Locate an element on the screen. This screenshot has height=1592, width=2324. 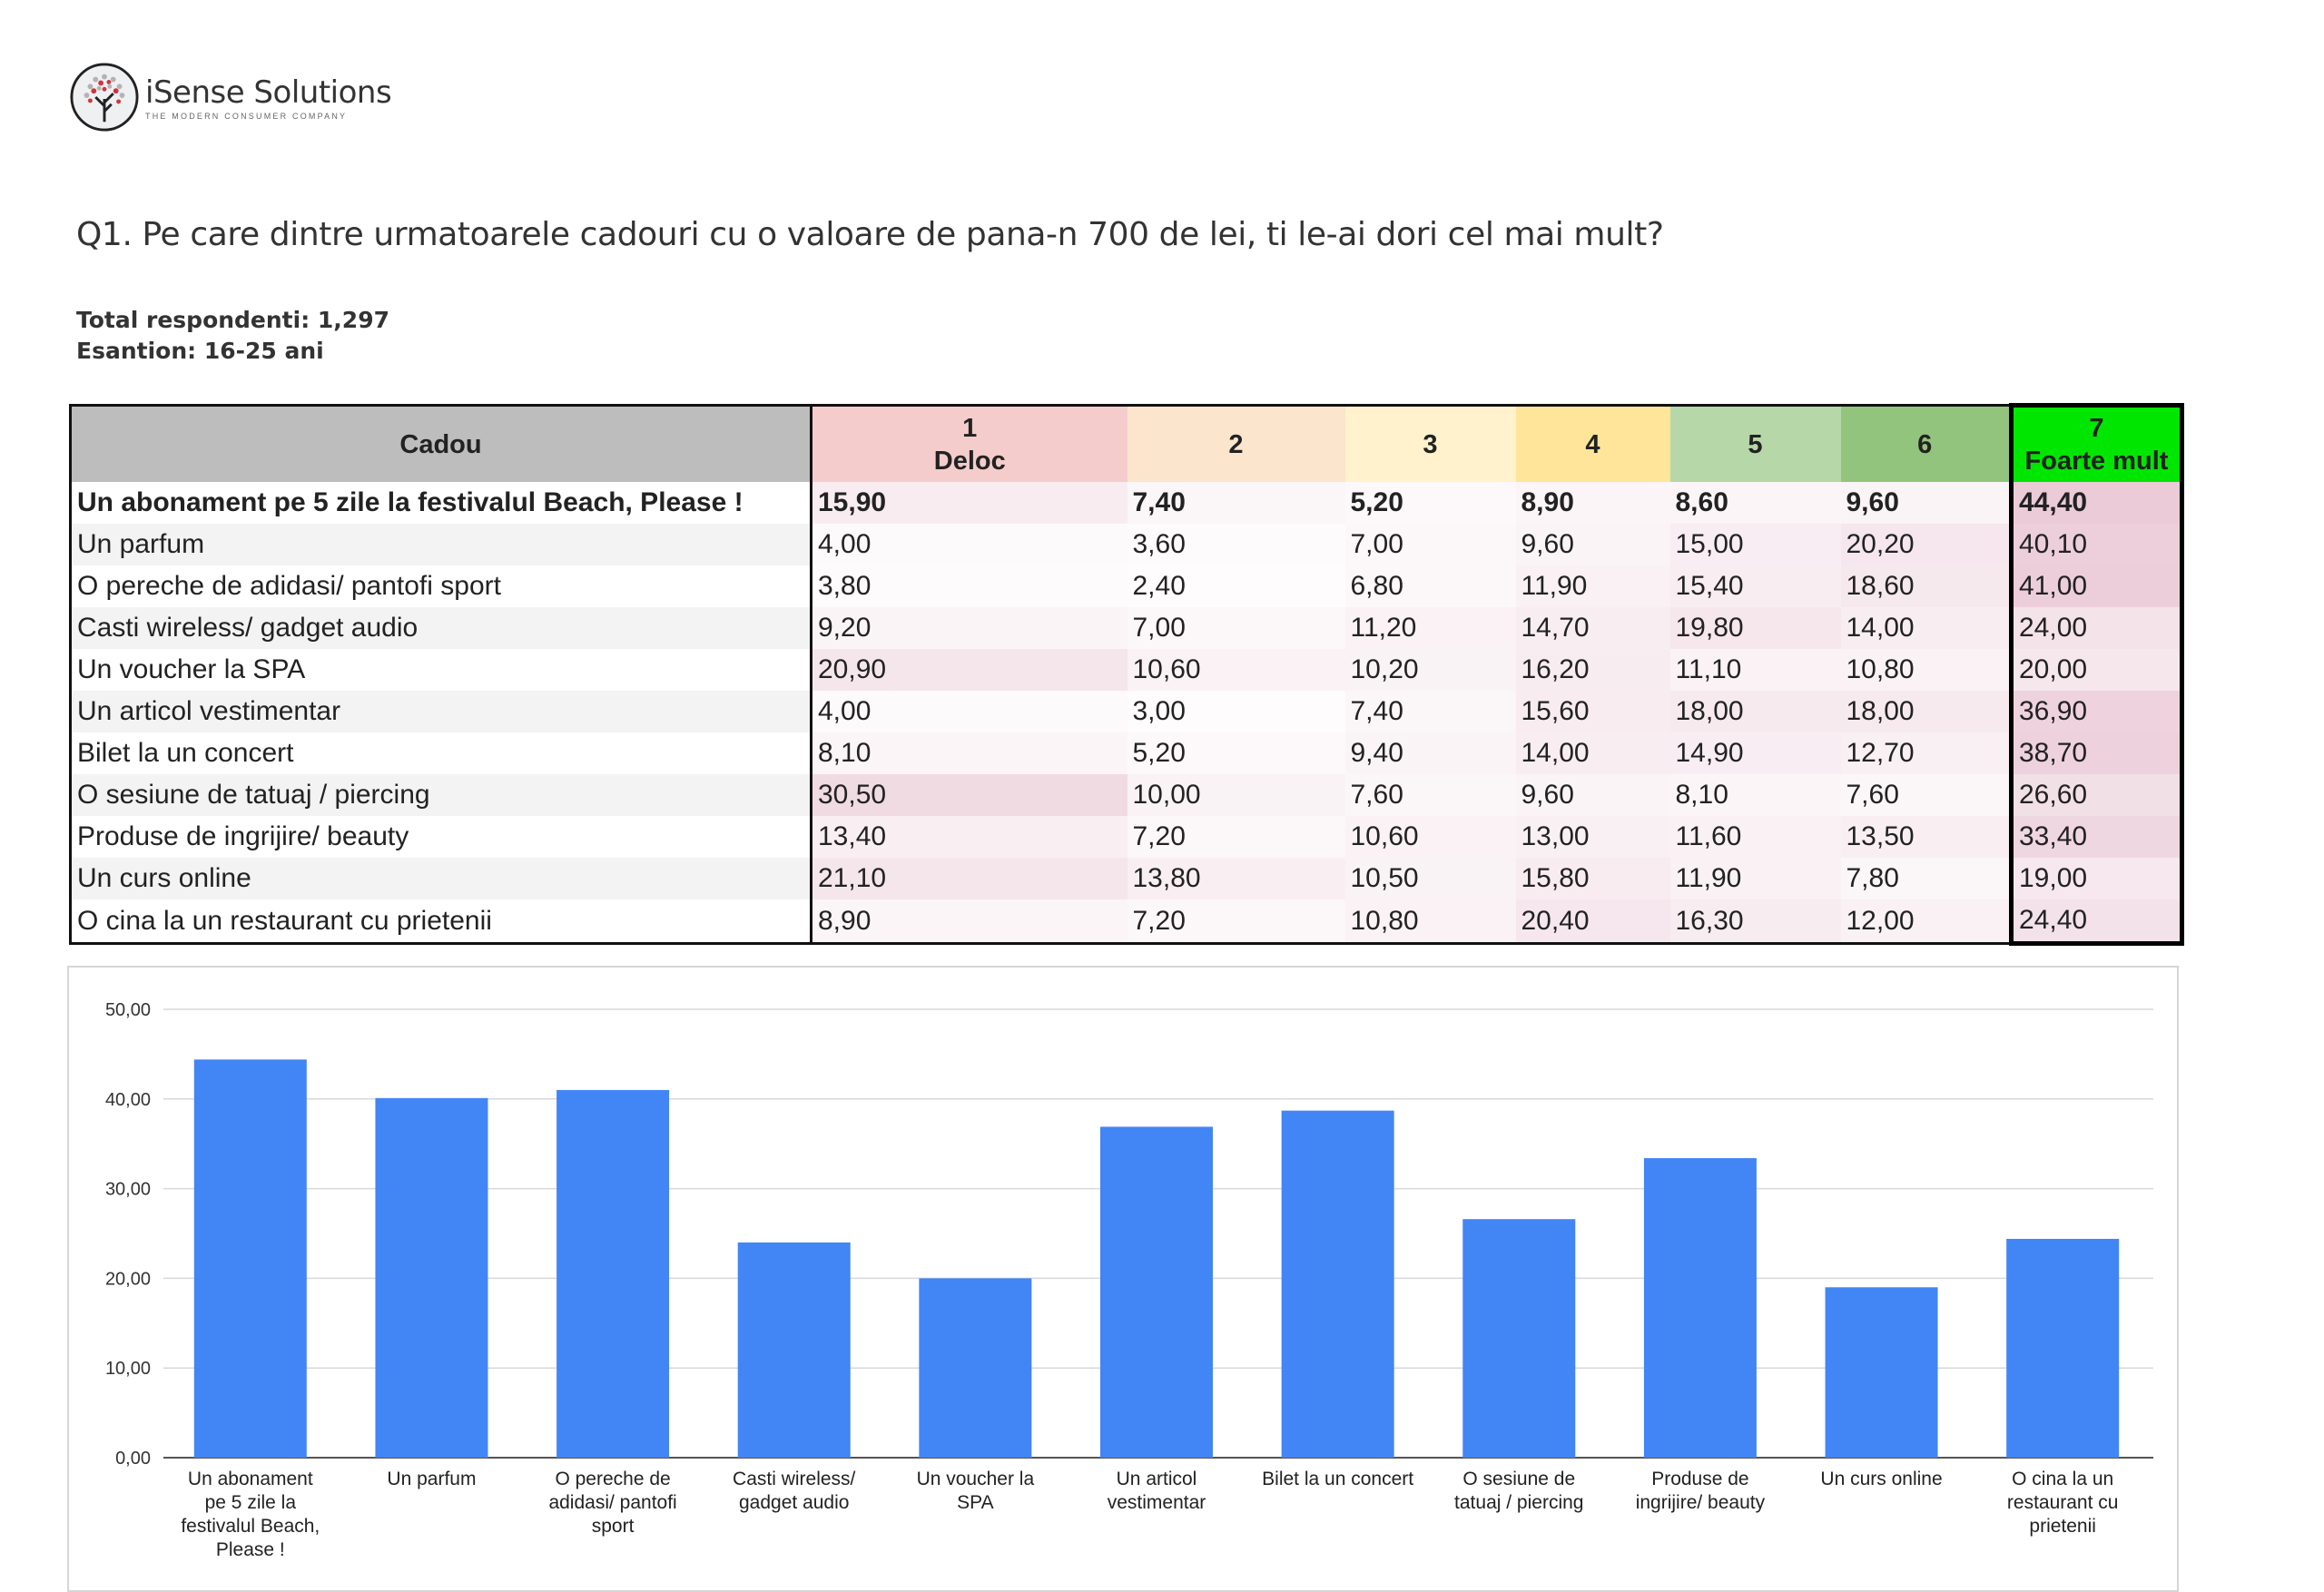
cell-scale-6: 20,20 is located at coordinates (1926, 544).